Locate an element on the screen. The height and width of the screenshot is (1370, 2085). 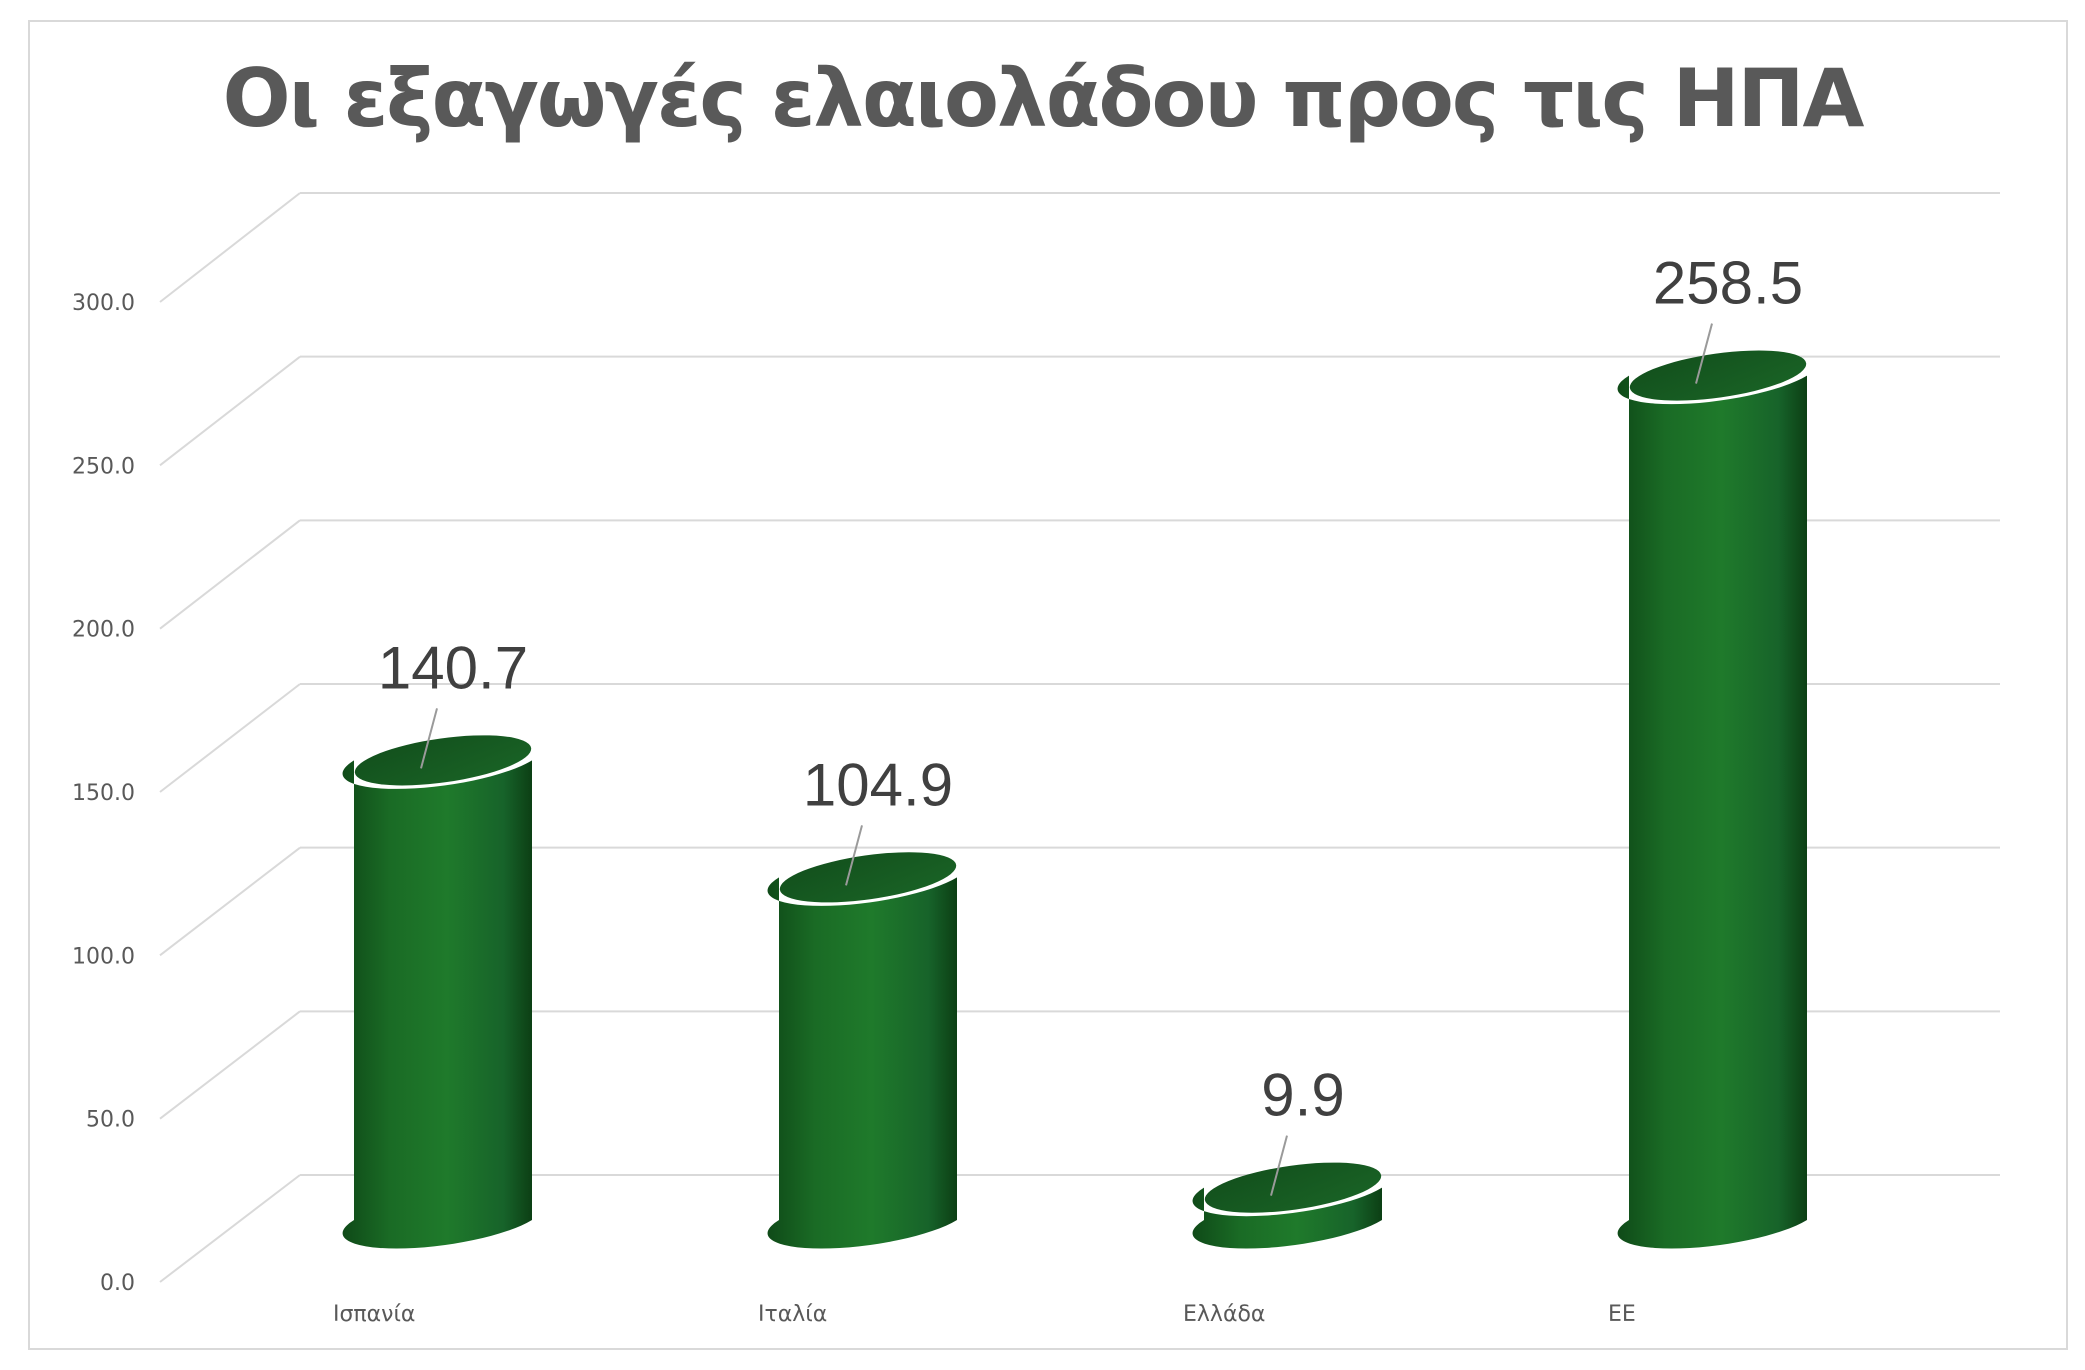
chart-title: Οι εξαγωγές ελαιολάδου προς τις ΗΠΑ is located at coordinates (1043, 98).